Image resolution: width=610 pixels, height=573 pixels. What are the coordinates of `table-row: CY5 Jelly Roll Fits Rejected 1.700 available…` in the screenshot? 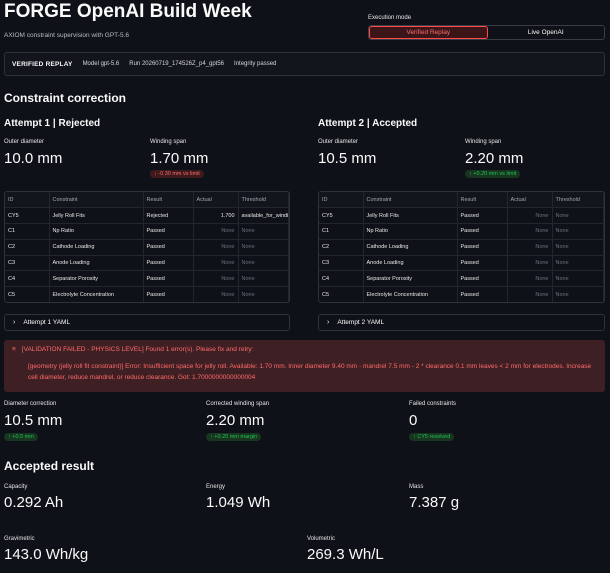 It's located at (147, 216).